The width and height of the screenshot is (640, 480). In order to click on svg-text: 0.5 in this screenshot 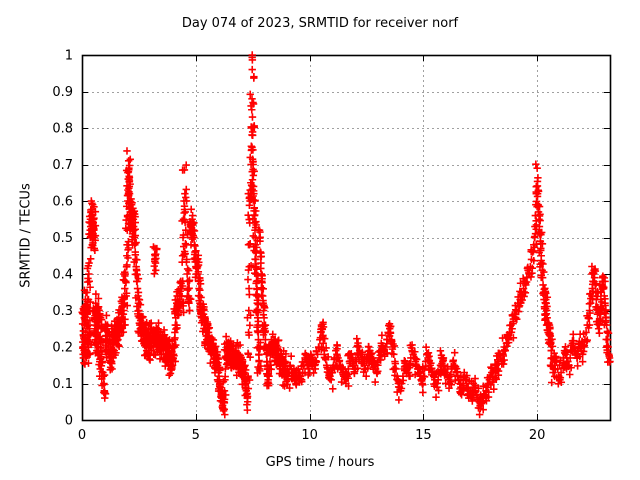, I will do `click(62, 238)`.